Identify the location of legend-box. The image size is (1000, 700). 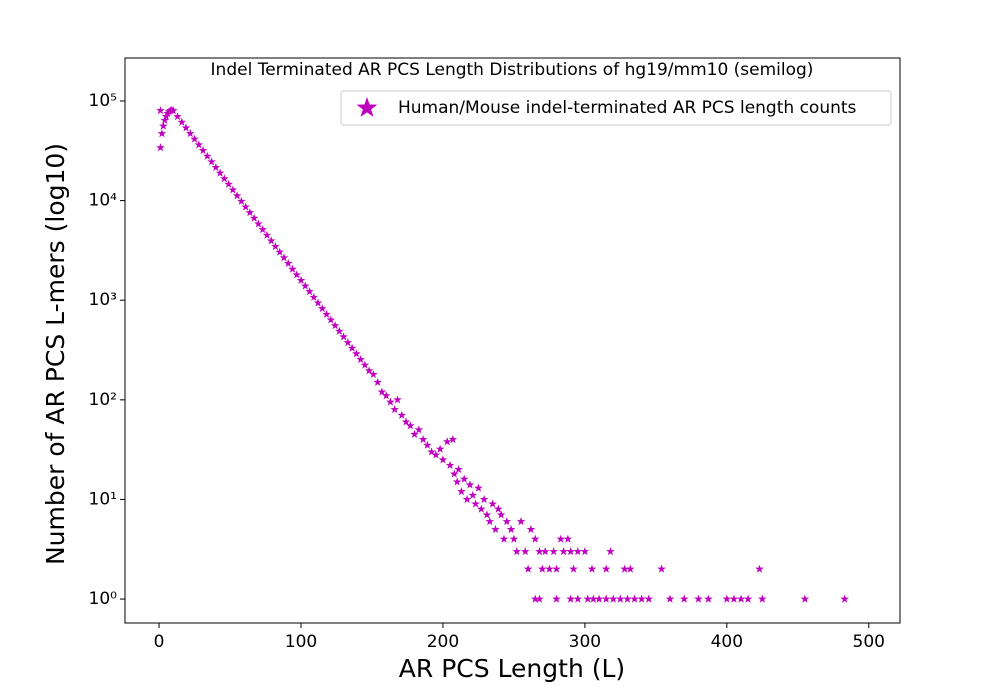
(616, 108).